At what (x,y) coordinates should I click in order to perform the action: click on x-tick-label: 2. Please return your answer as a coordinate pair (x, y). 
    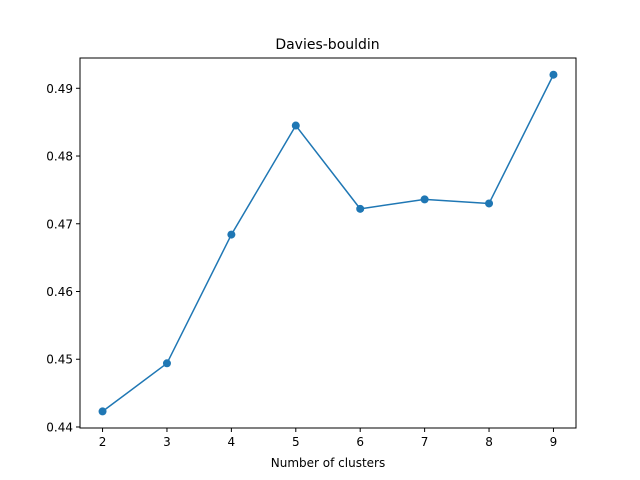
    Looking at the image, I should click on (103, 442).